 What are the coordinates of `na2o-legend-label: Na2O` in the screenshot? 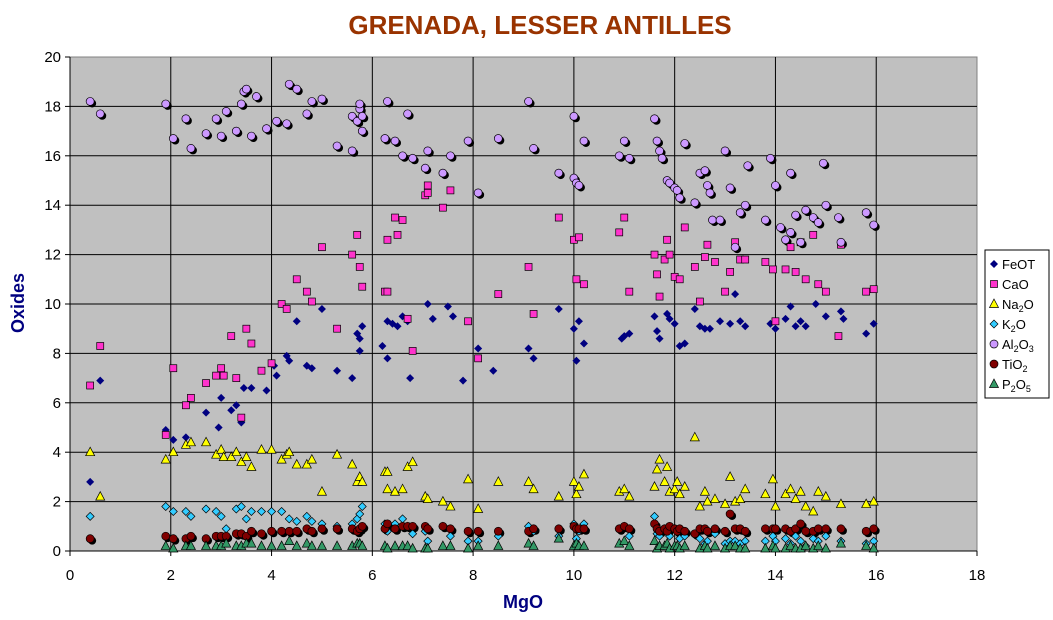 It's located at (1018, 305).